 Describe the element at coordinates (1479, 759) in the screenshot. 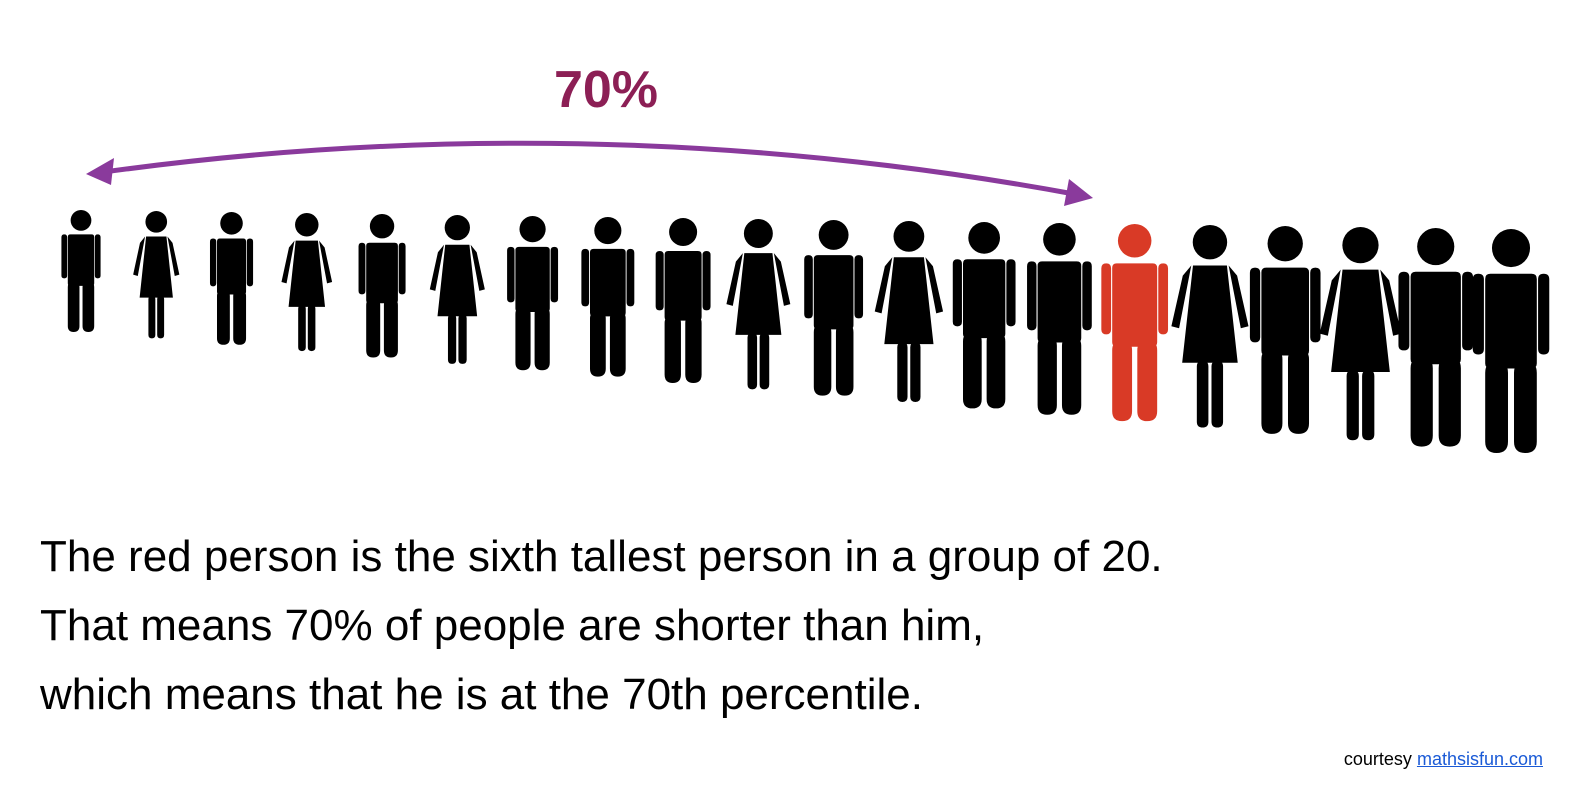

I see `credit-link: mathsisfun.com` at that location.